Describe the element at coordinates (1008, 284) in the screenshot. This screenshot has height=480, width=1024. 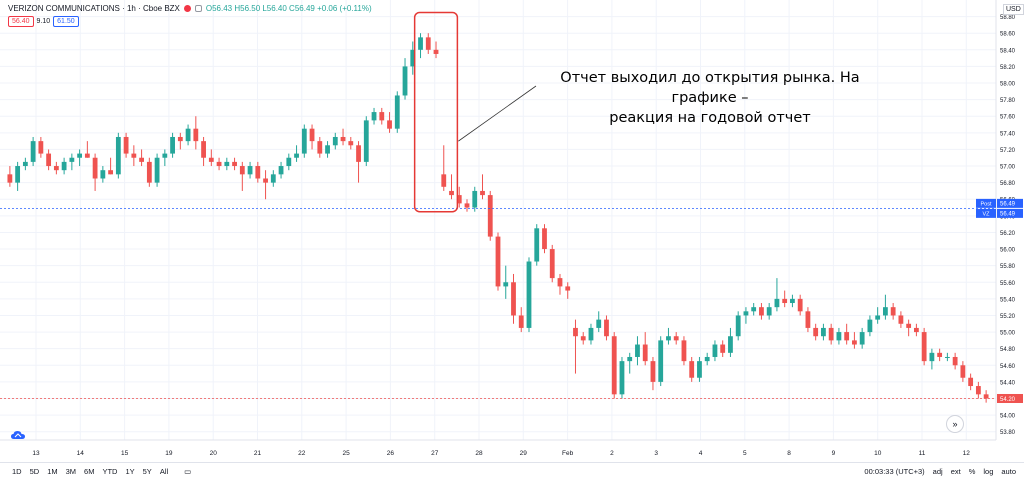
I see `price-tick-label: 55.60` at that location.